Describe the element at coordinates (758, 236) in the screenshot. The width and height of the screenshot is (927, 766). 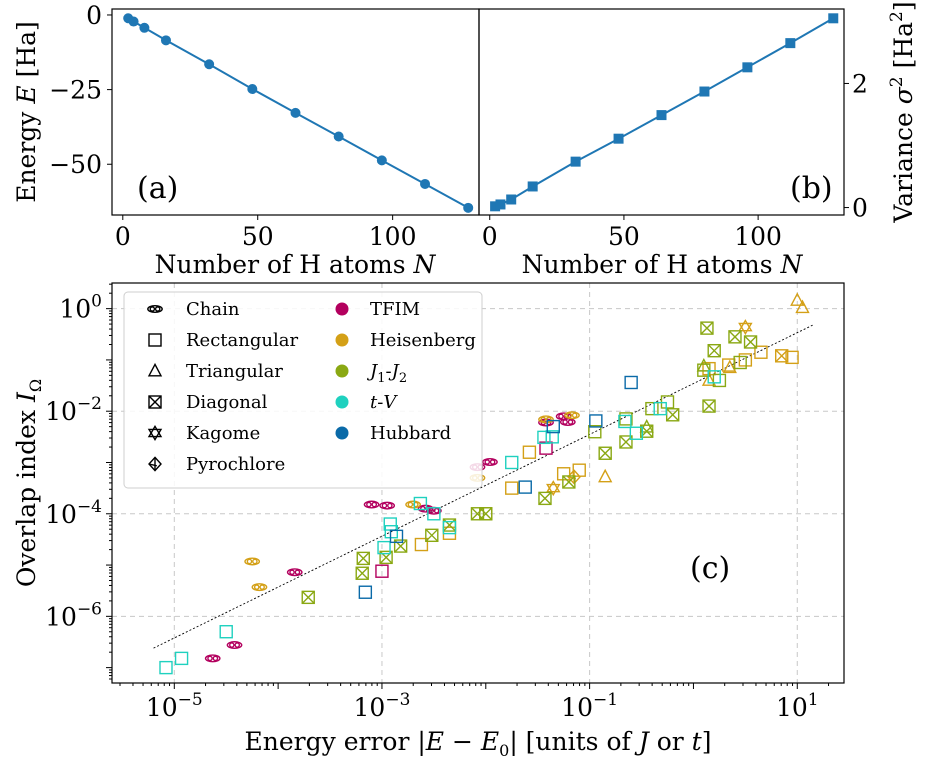
I see `b-xtick-label: 100` at that location.